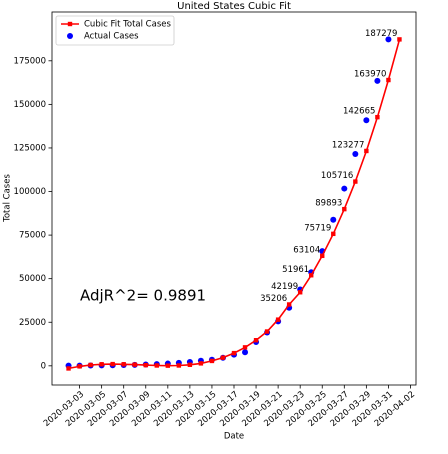 This screenshot has width=448, height=454. I want to click on y-tick-label: 125000, so click(30, 148).